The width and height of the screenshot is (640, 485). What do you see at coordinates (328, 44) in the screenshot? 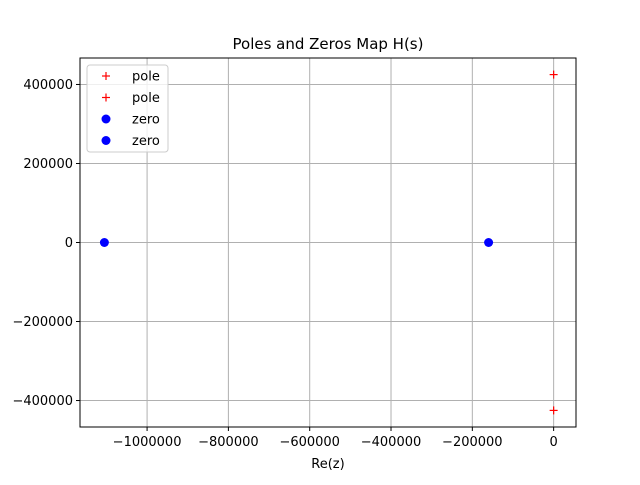
I see `chart-title: Poles and Zeros Map H(s)` at bounding box center [328, 44].